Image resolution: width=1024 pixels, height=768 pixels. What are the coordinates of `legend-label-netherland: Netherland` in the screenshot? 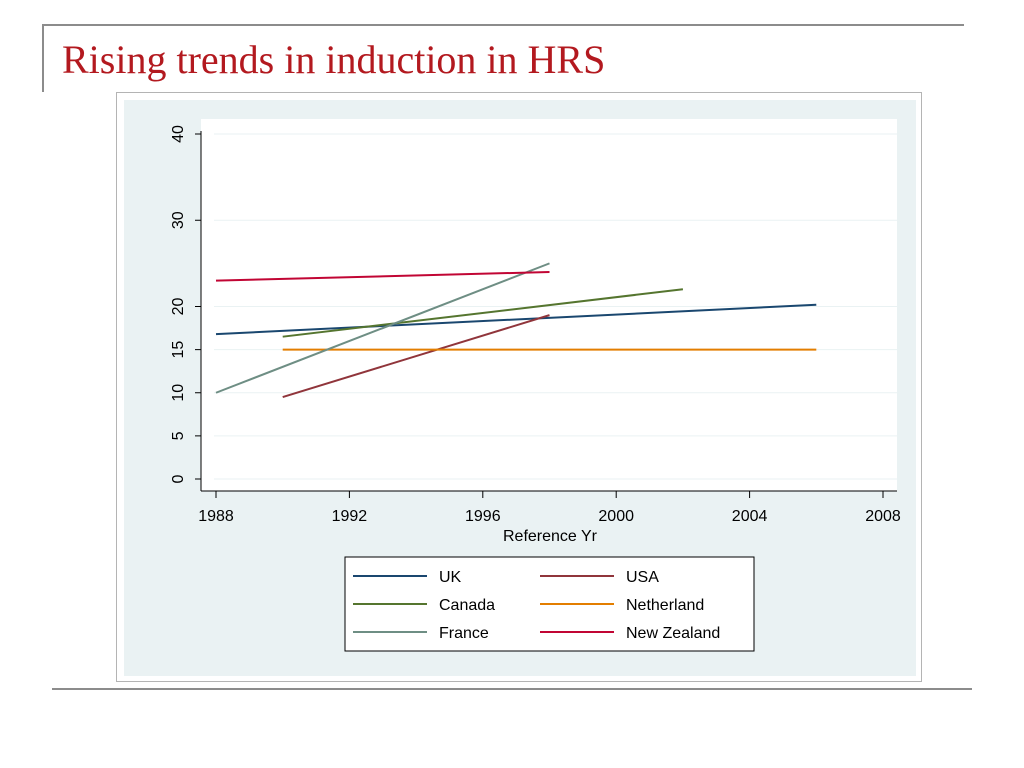 It's located at (665, 605).